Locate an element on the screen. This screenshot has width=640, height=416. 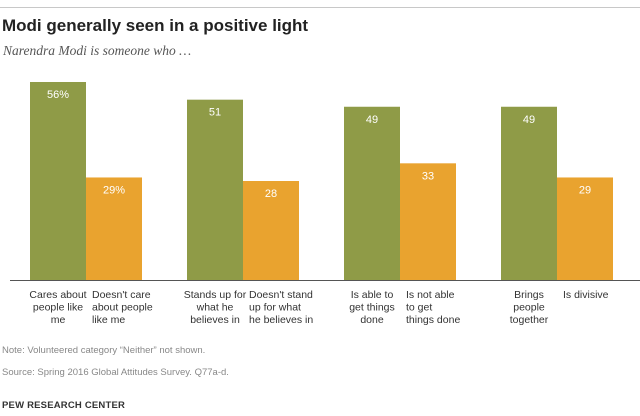
top-rule is located at coordinates (320, 7).